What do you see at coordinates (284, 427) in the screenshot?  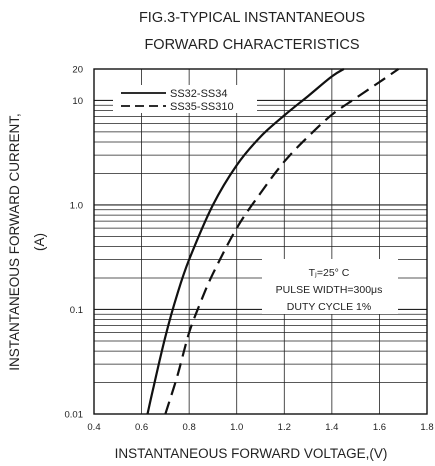 I see `x-tick-label: 1.2` at bounding box center [284, 427].